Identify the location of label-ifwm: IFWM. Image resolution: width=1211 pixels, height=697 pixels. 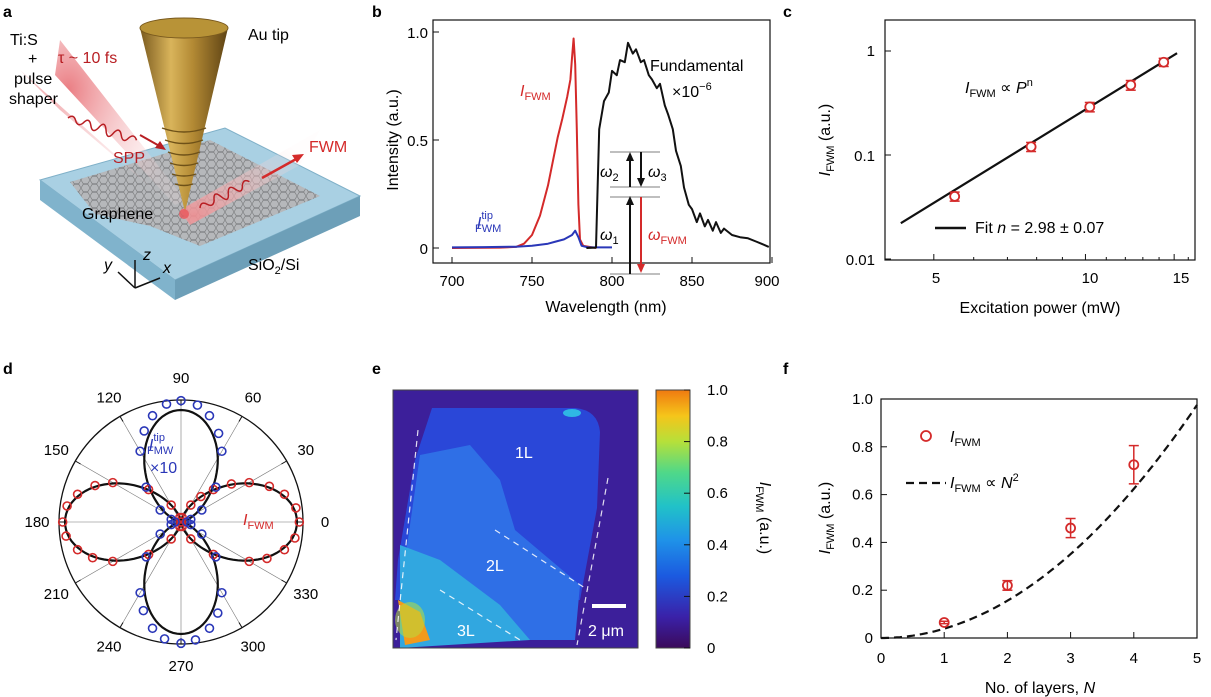
(535, 93).